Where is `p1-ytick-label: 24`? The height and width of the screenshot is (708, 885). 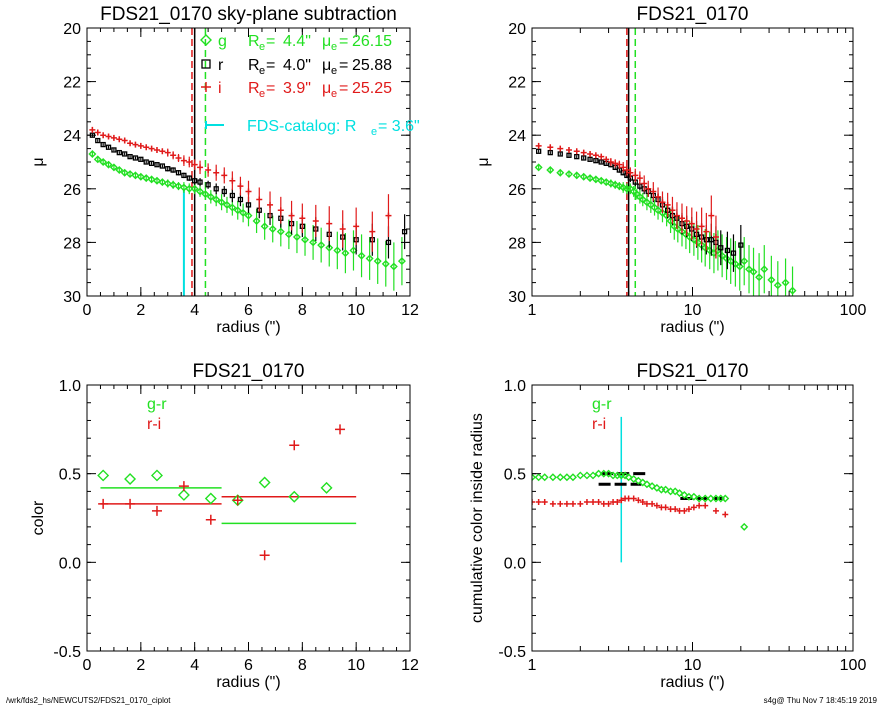
p1-ytick-label: 24 is located at coordinates (72, 136).